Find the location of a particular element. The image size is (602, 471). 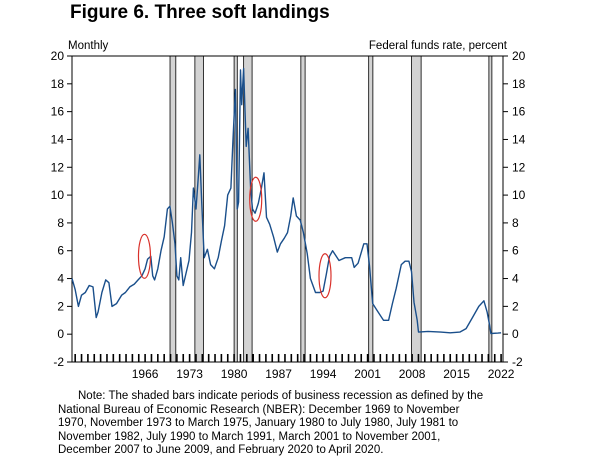

chart-title: Figure 6. Three soft landings is located at coordinates (200, 12).